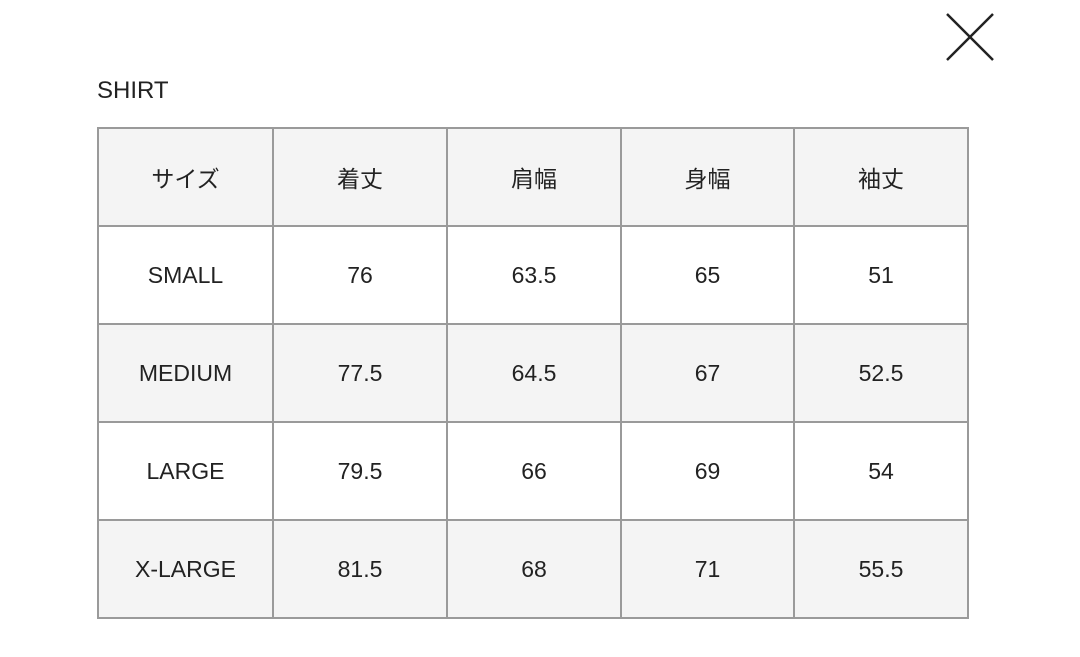 This screenshot has height=657, width=1080. I want to click on table-cell: 67, so click(707, 373).